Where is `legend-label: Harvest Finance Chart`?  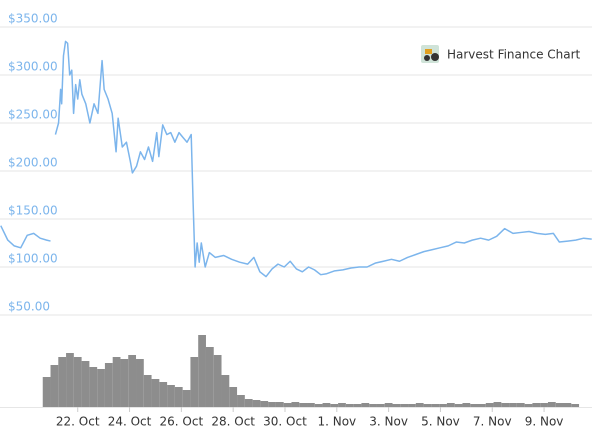
legend-label: Harvest Finance Chart is located at coordinates (514, 55).